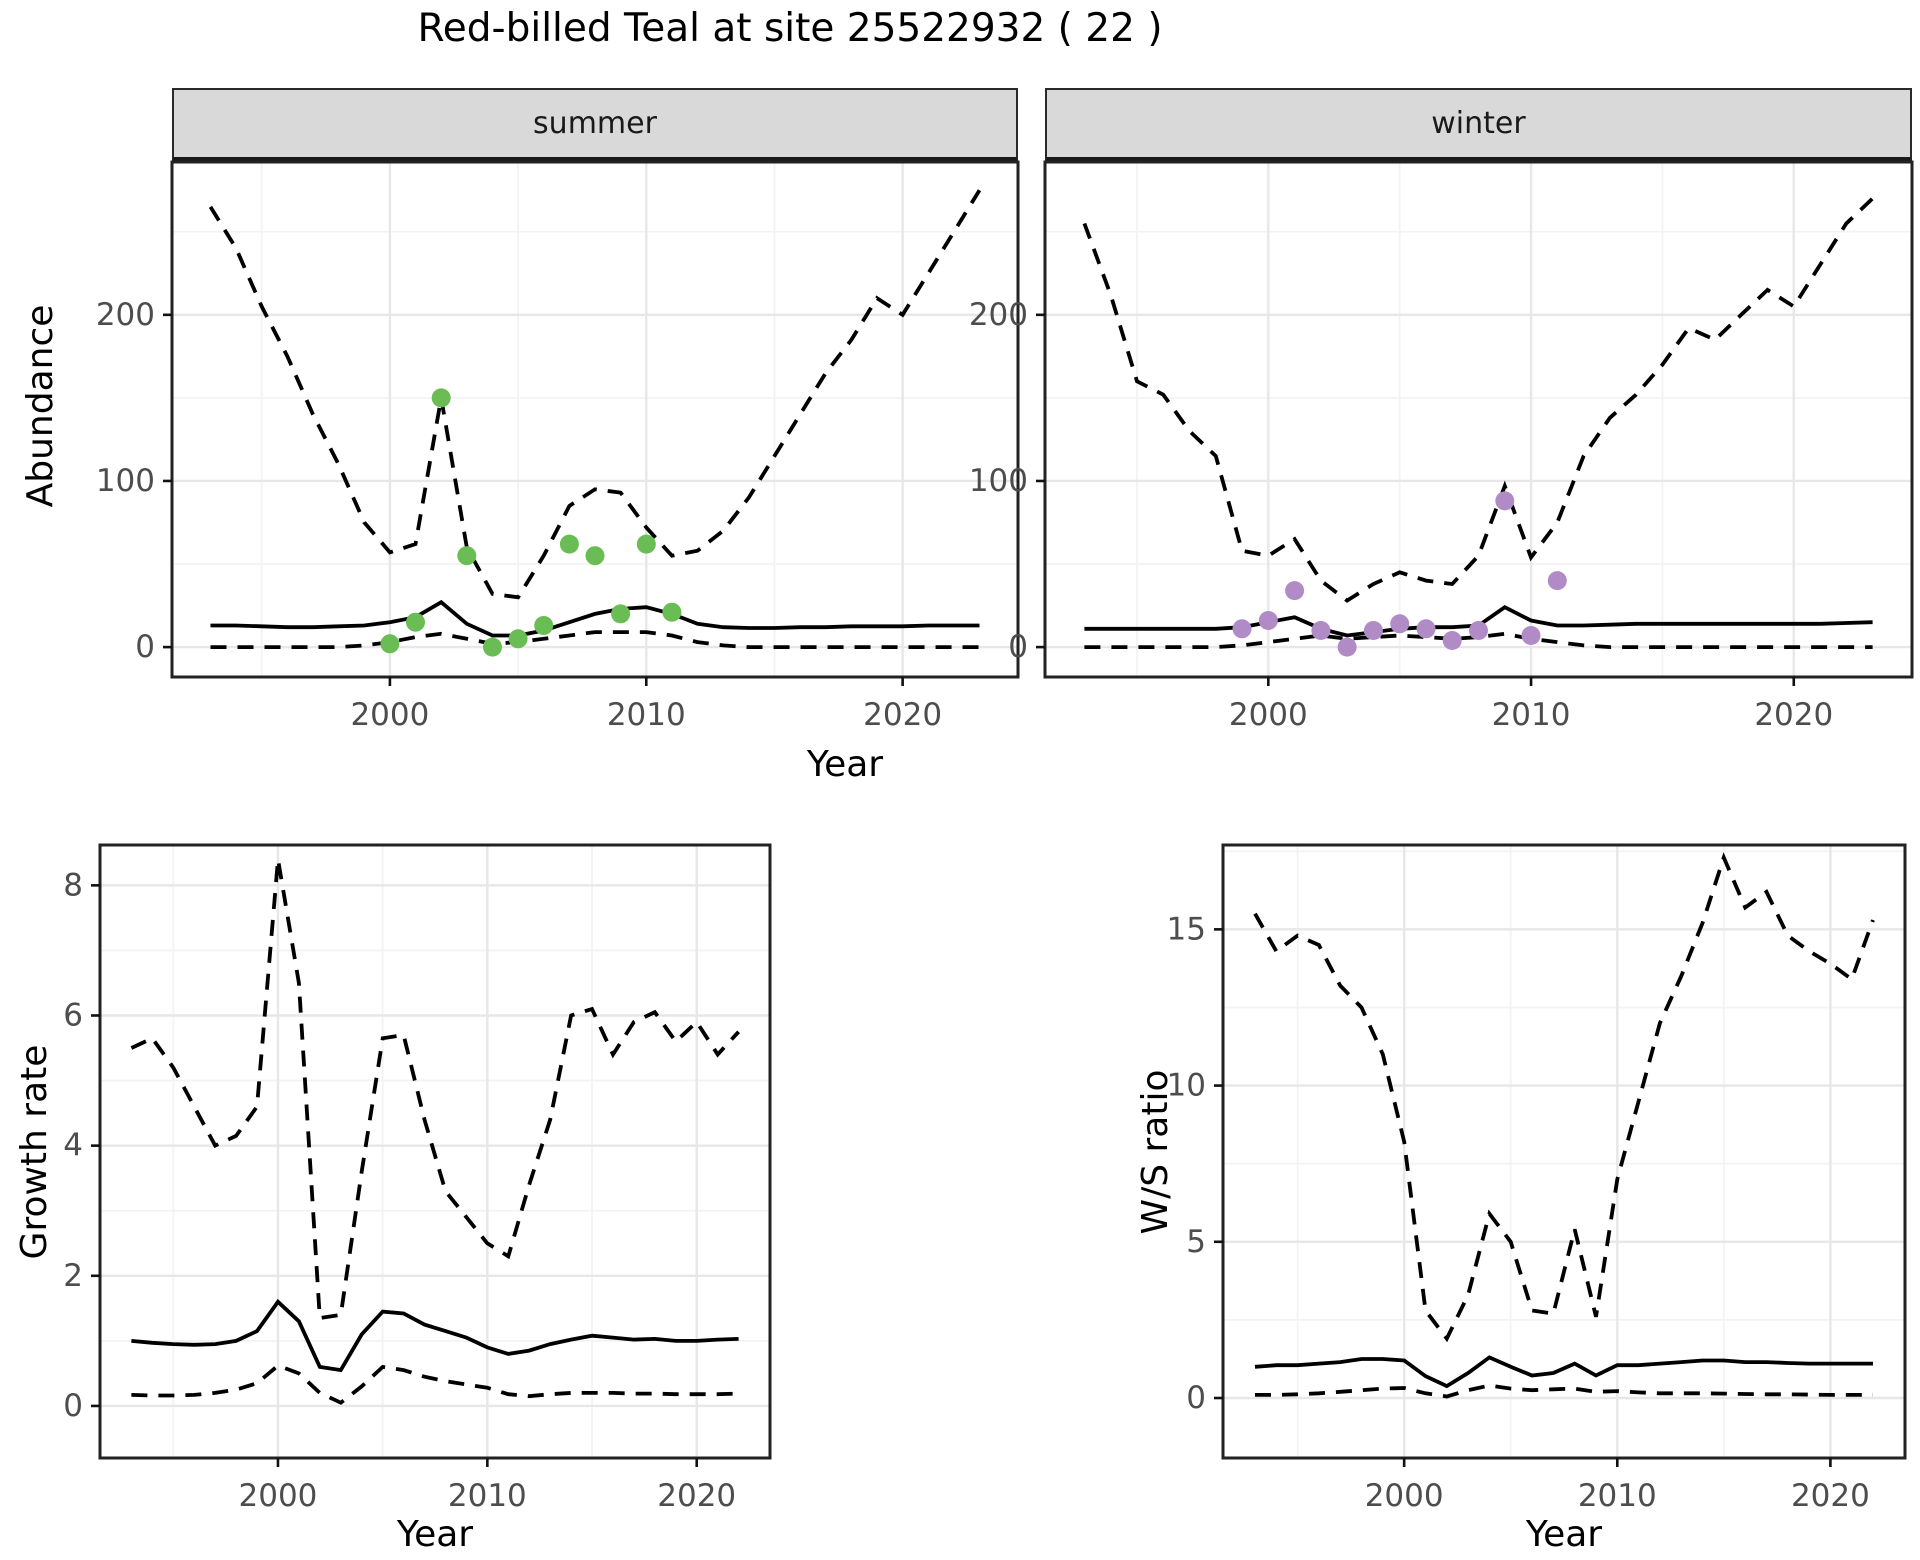 This screenshot has height=1560, width=1920. Describe the element at coordinates (73, 885) in the screenshot. I see `y-tick-label: 8` at that location.